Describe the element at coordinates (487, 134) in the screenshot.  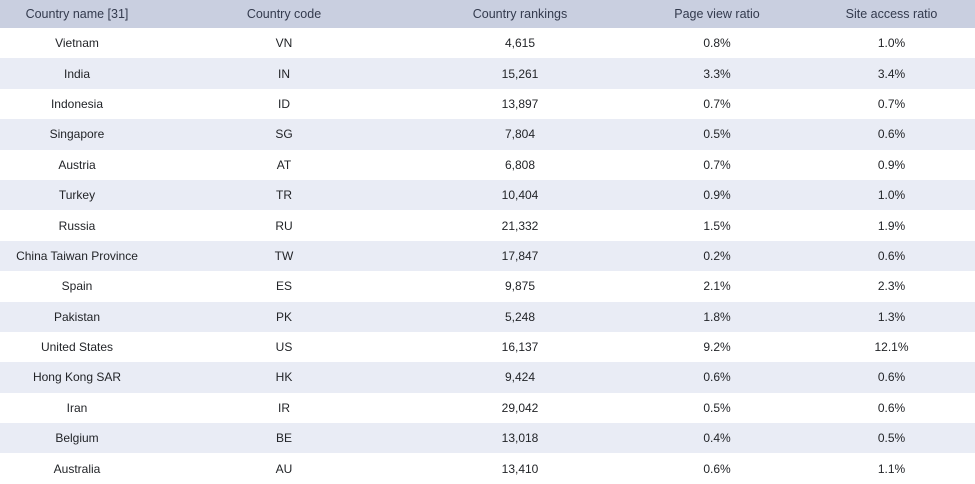
I see `table-row: Singapore SG 7,804 0.5% 0.6%` at that location.